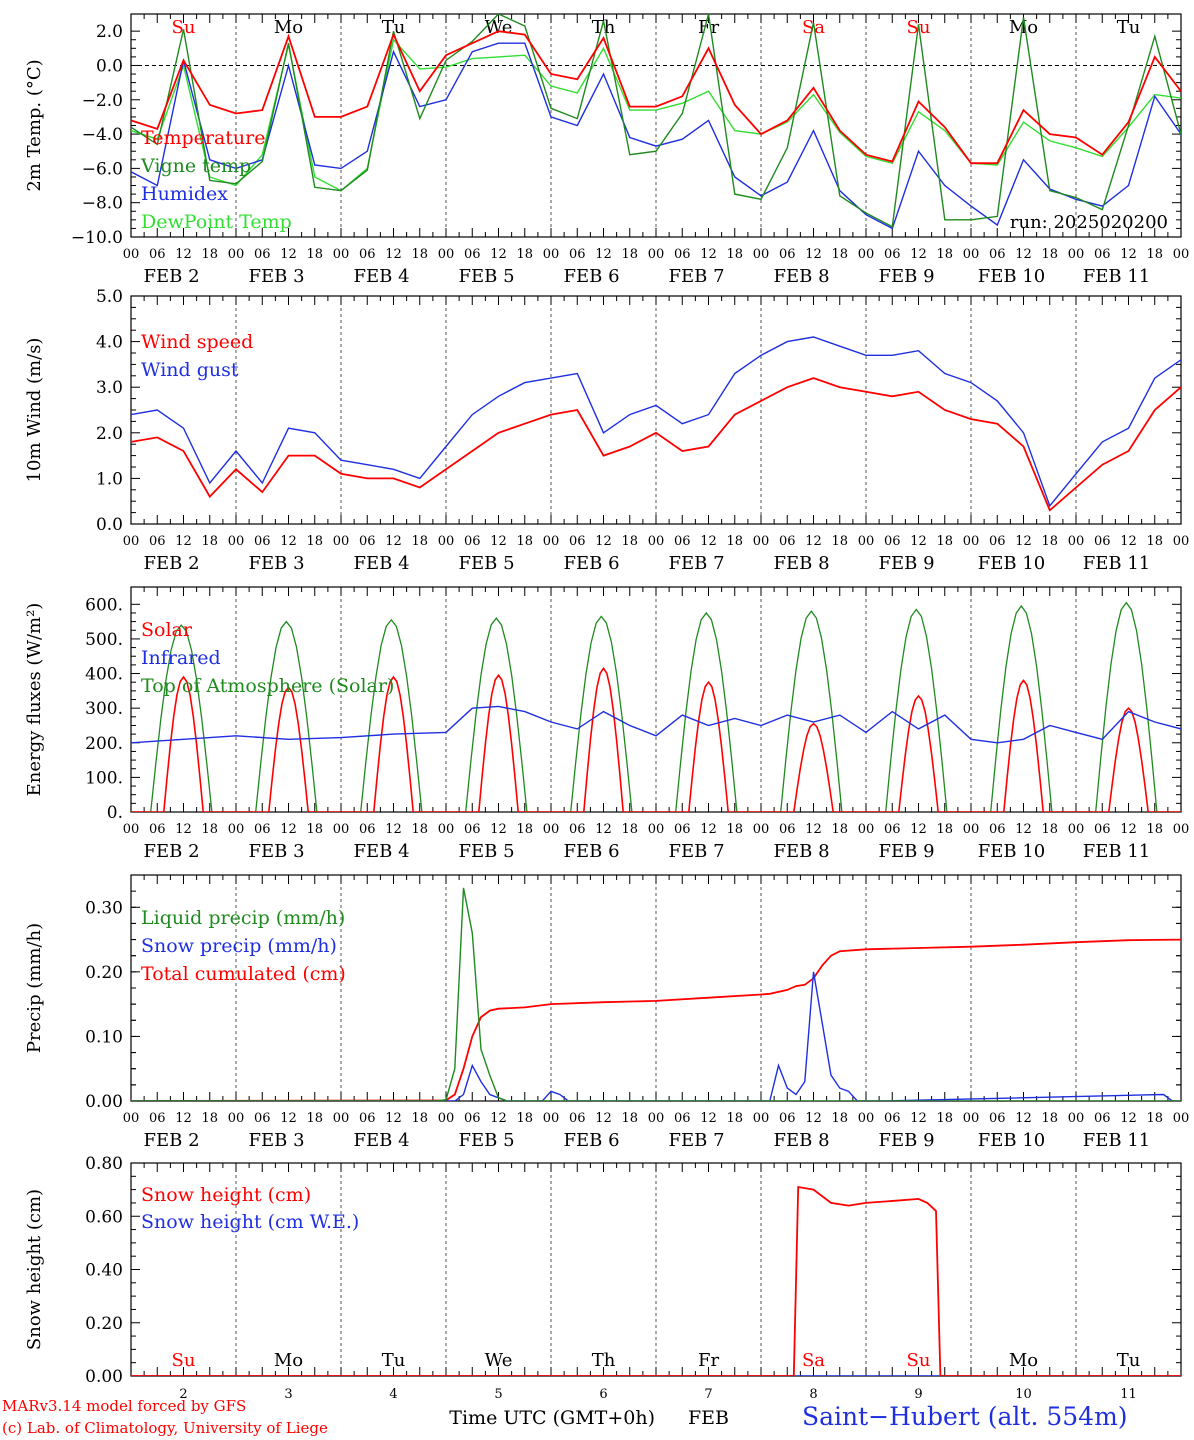 The image size is (1194, 1440). Describe the element at coordinates (197, 342) in the screenshot. I see `legend-entry: Wind speed` at that location.